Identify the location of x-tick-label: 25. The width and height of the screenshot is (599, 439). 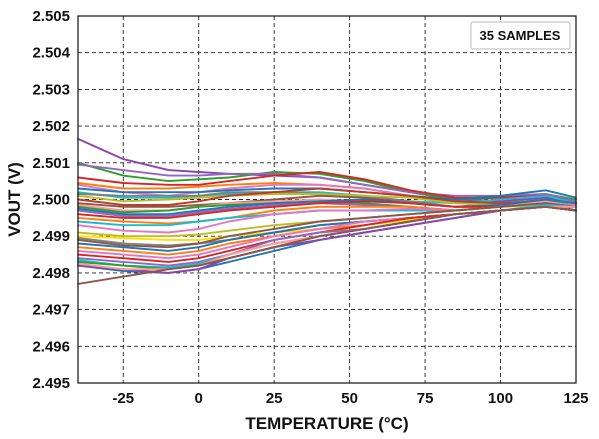
(274, 398).